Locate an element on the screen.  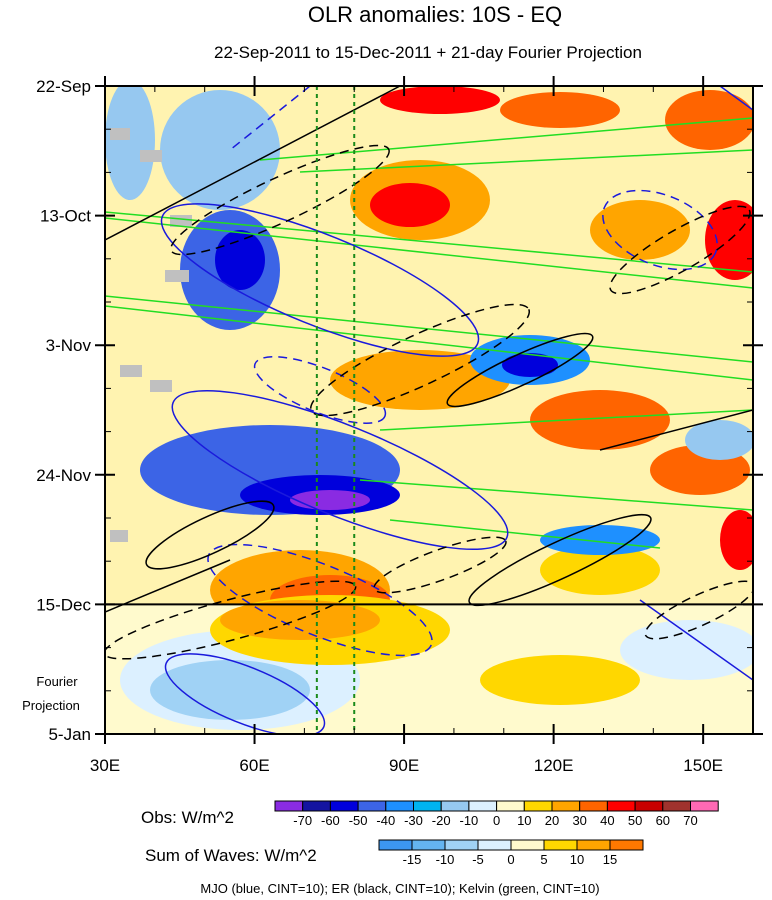
obs_colorbar-level-label: -60 is located at coordinates (330, 820).